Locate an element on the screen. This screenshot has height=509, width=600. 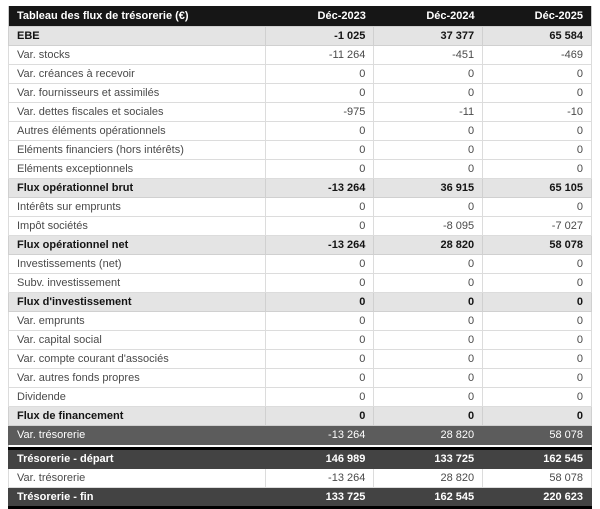
table-row: Var. emprunts 0 0 0 is located at coordinates (300, 321).